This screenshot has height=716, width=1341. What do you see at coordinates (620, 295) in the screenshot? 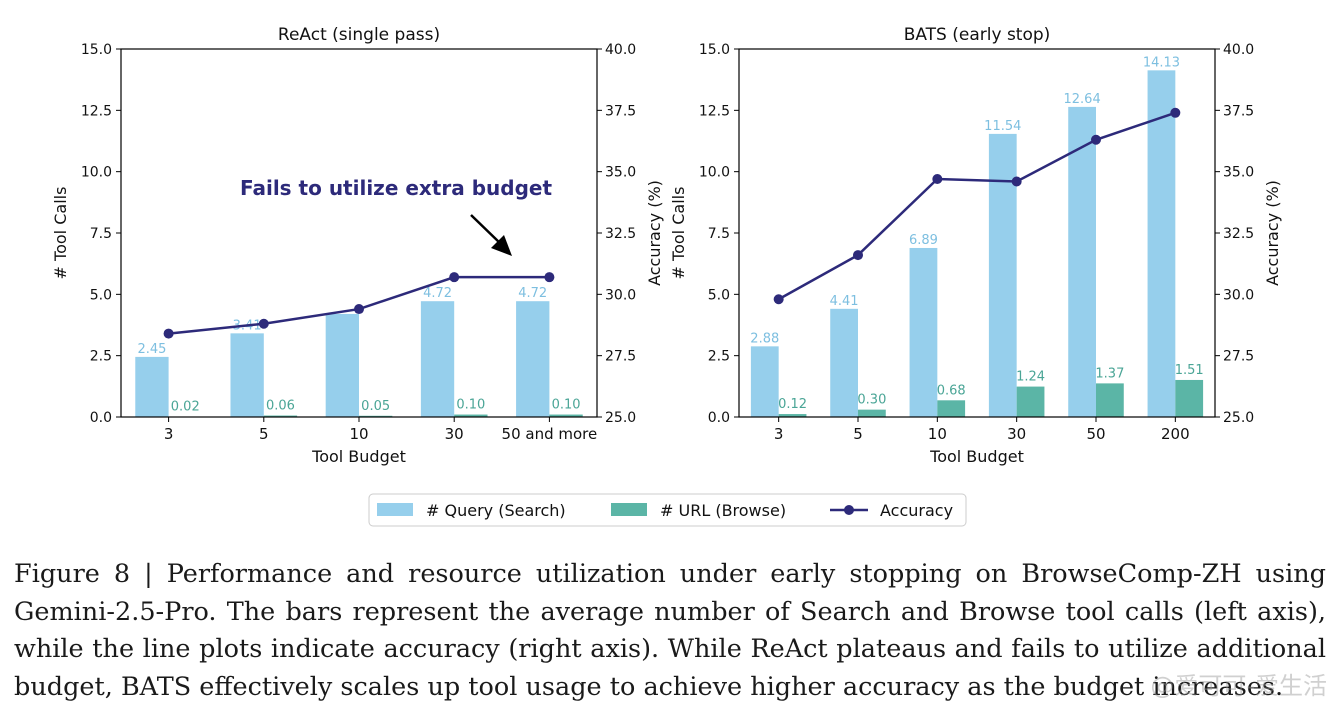
I see `y2-tick-label: 30.0` at bounding box center [620, 295].